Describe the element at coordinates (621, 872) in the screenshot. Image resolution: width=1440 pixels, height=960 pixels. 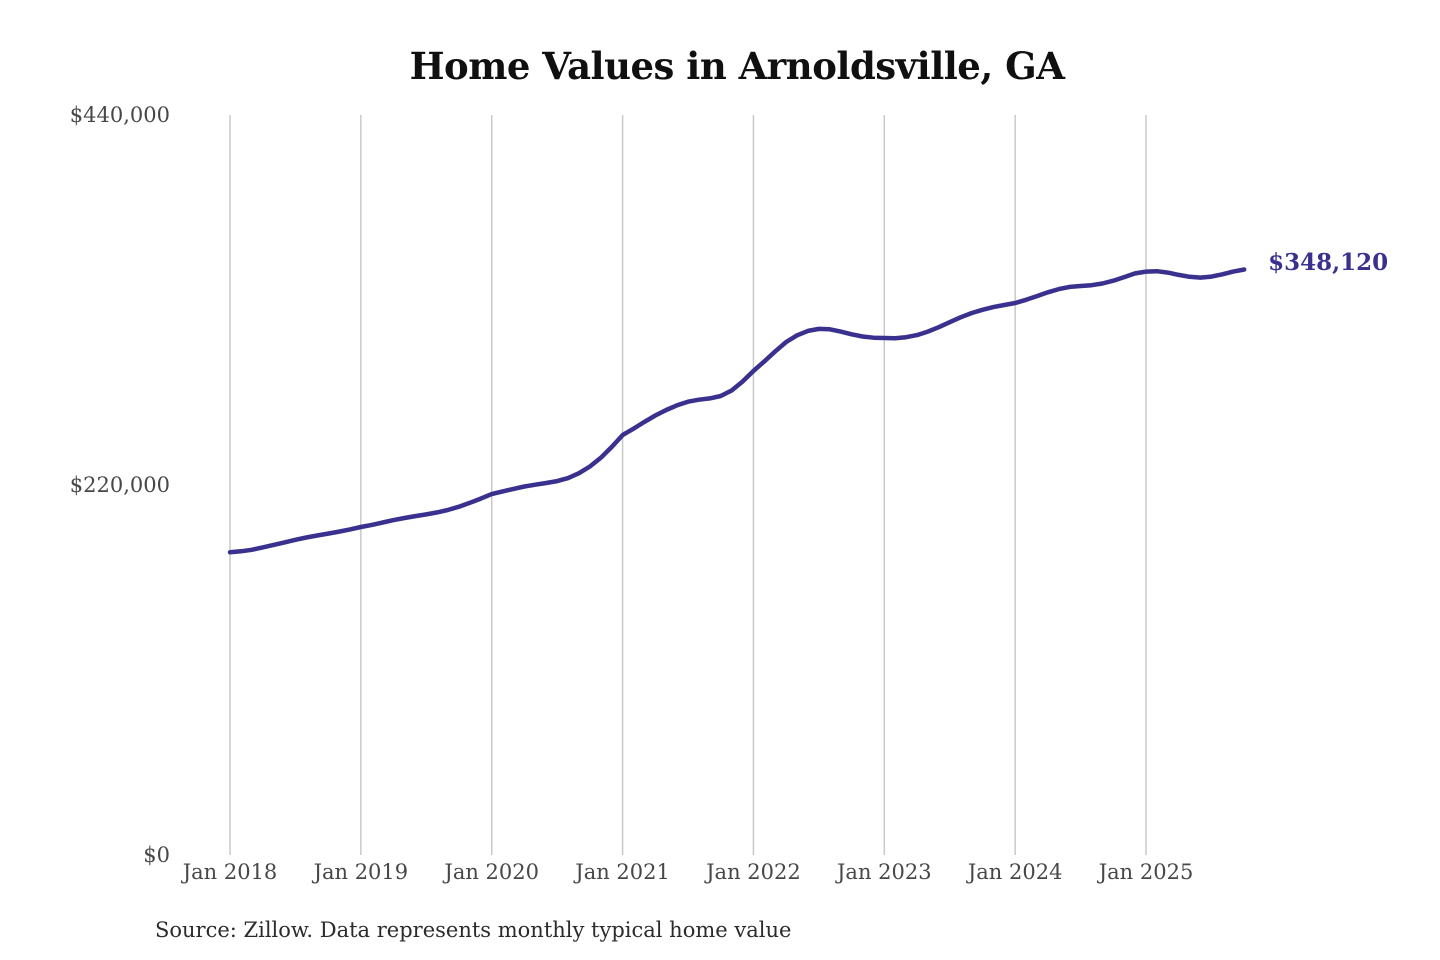
I see `x-axis-tick-label: Jan 2021` at that location.